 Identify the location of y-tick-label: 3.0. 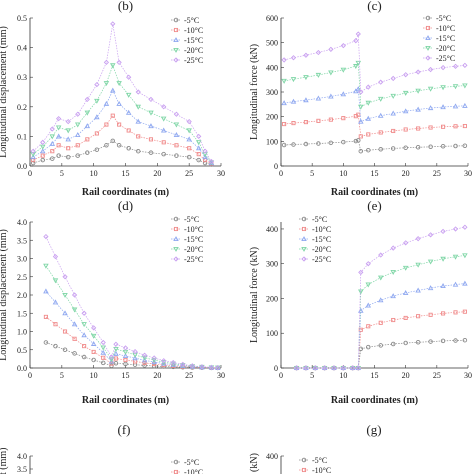
(22, 259).